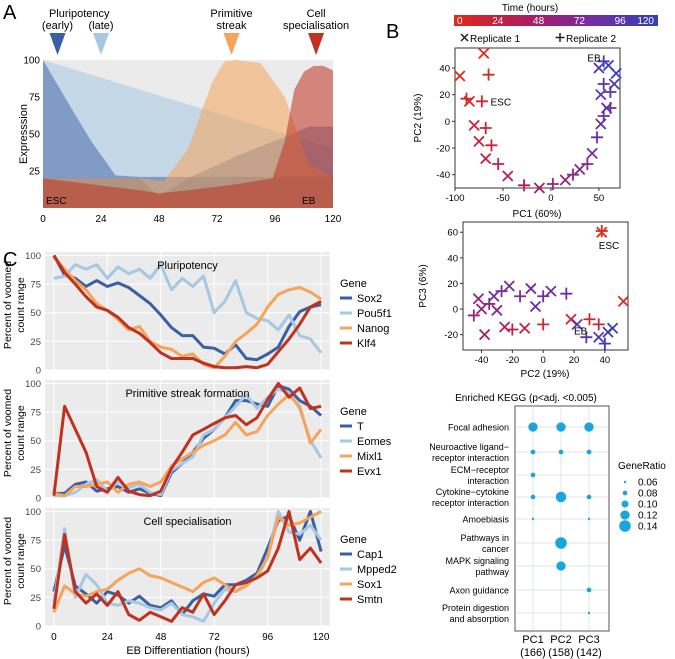  Describe the element at coordinates (369, 299) in the screenshot. I see `legend-label: Sox2` at that location.